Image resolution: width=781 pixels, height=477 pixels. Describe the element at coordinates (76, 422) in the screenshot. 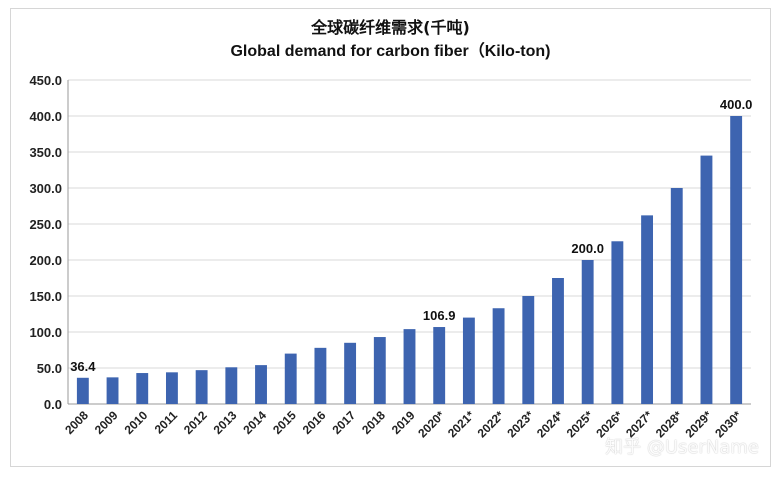

I see `x-tick-label: 2008` at that location.